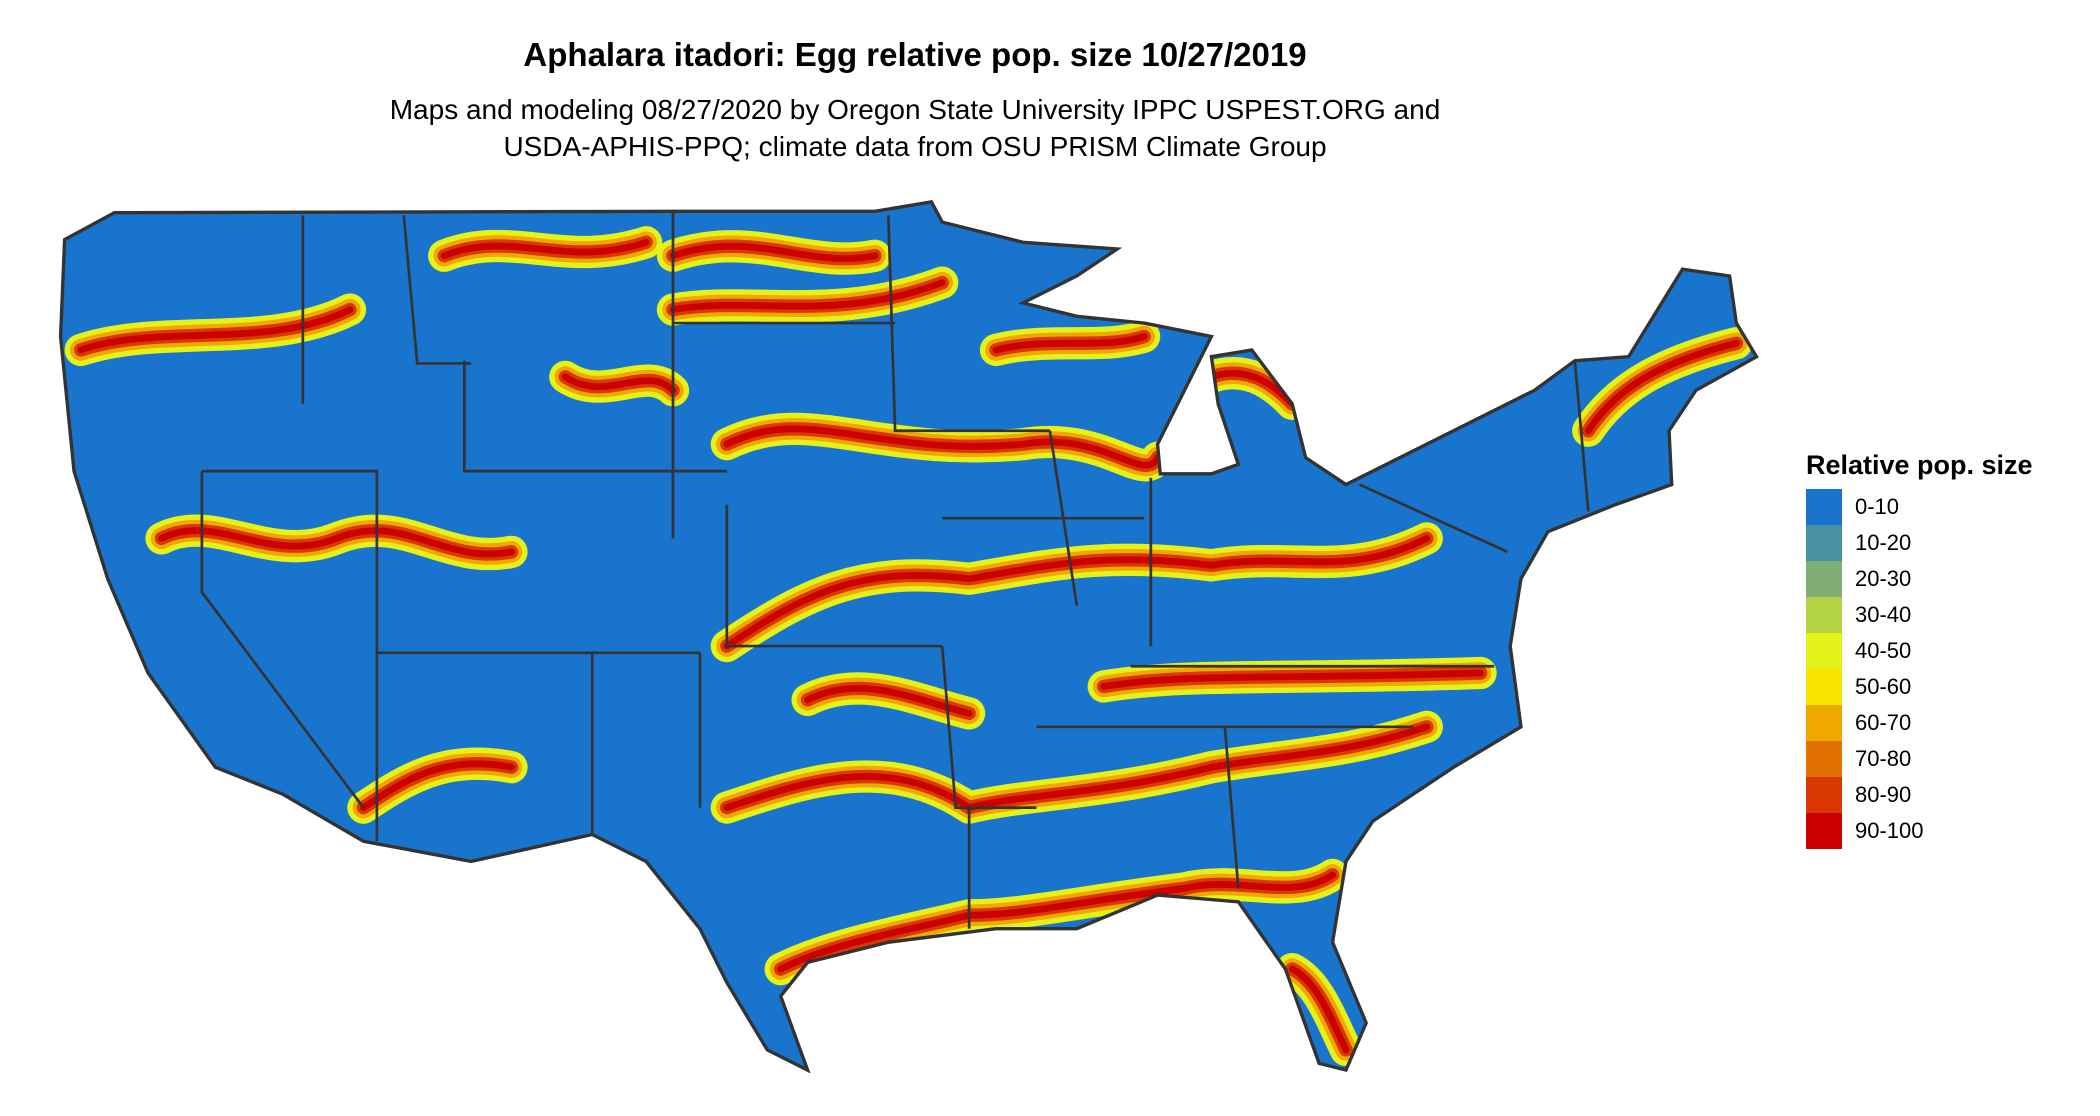 The height and width of the screenshot is (1116, 2100). Describe the element at coordinates (1883, 758) in the screenshot. I see `legend-label: 70-80` at that location.